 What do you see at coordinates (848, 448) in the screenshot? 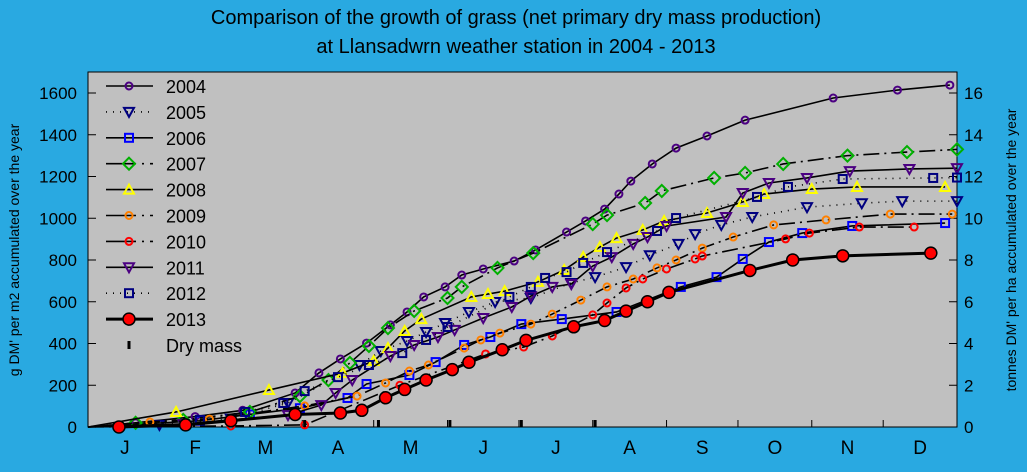
I see `x-tick-label: N` at bounding box center [848, 448].